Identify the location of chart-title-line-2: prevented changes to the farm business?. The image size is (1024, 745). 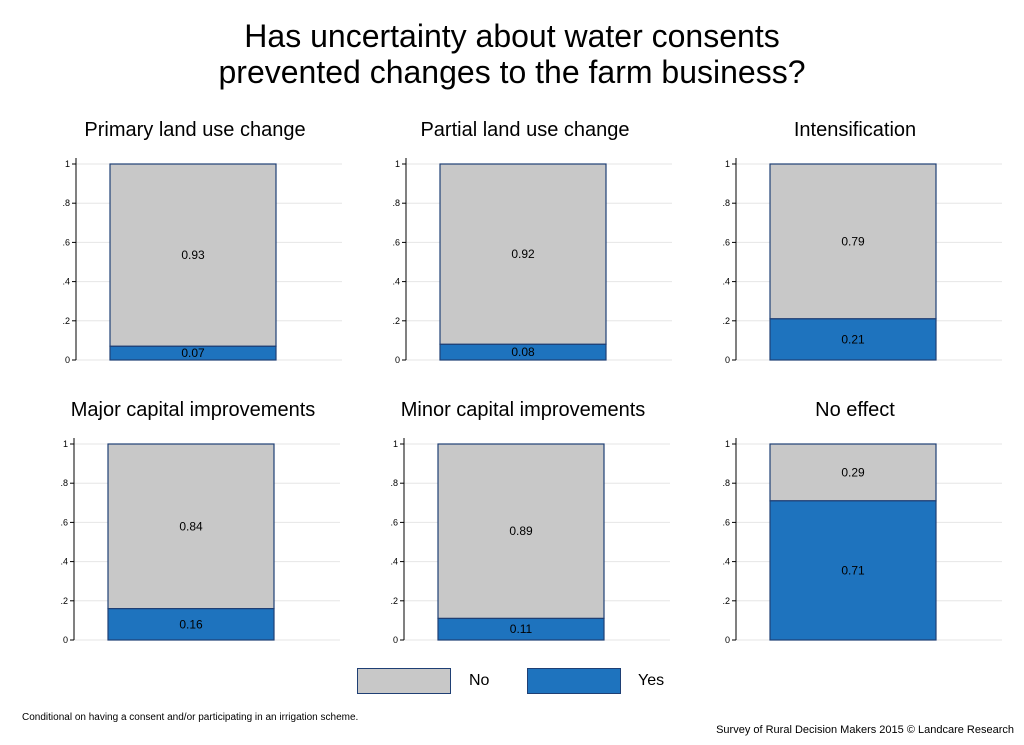
(512, 72).